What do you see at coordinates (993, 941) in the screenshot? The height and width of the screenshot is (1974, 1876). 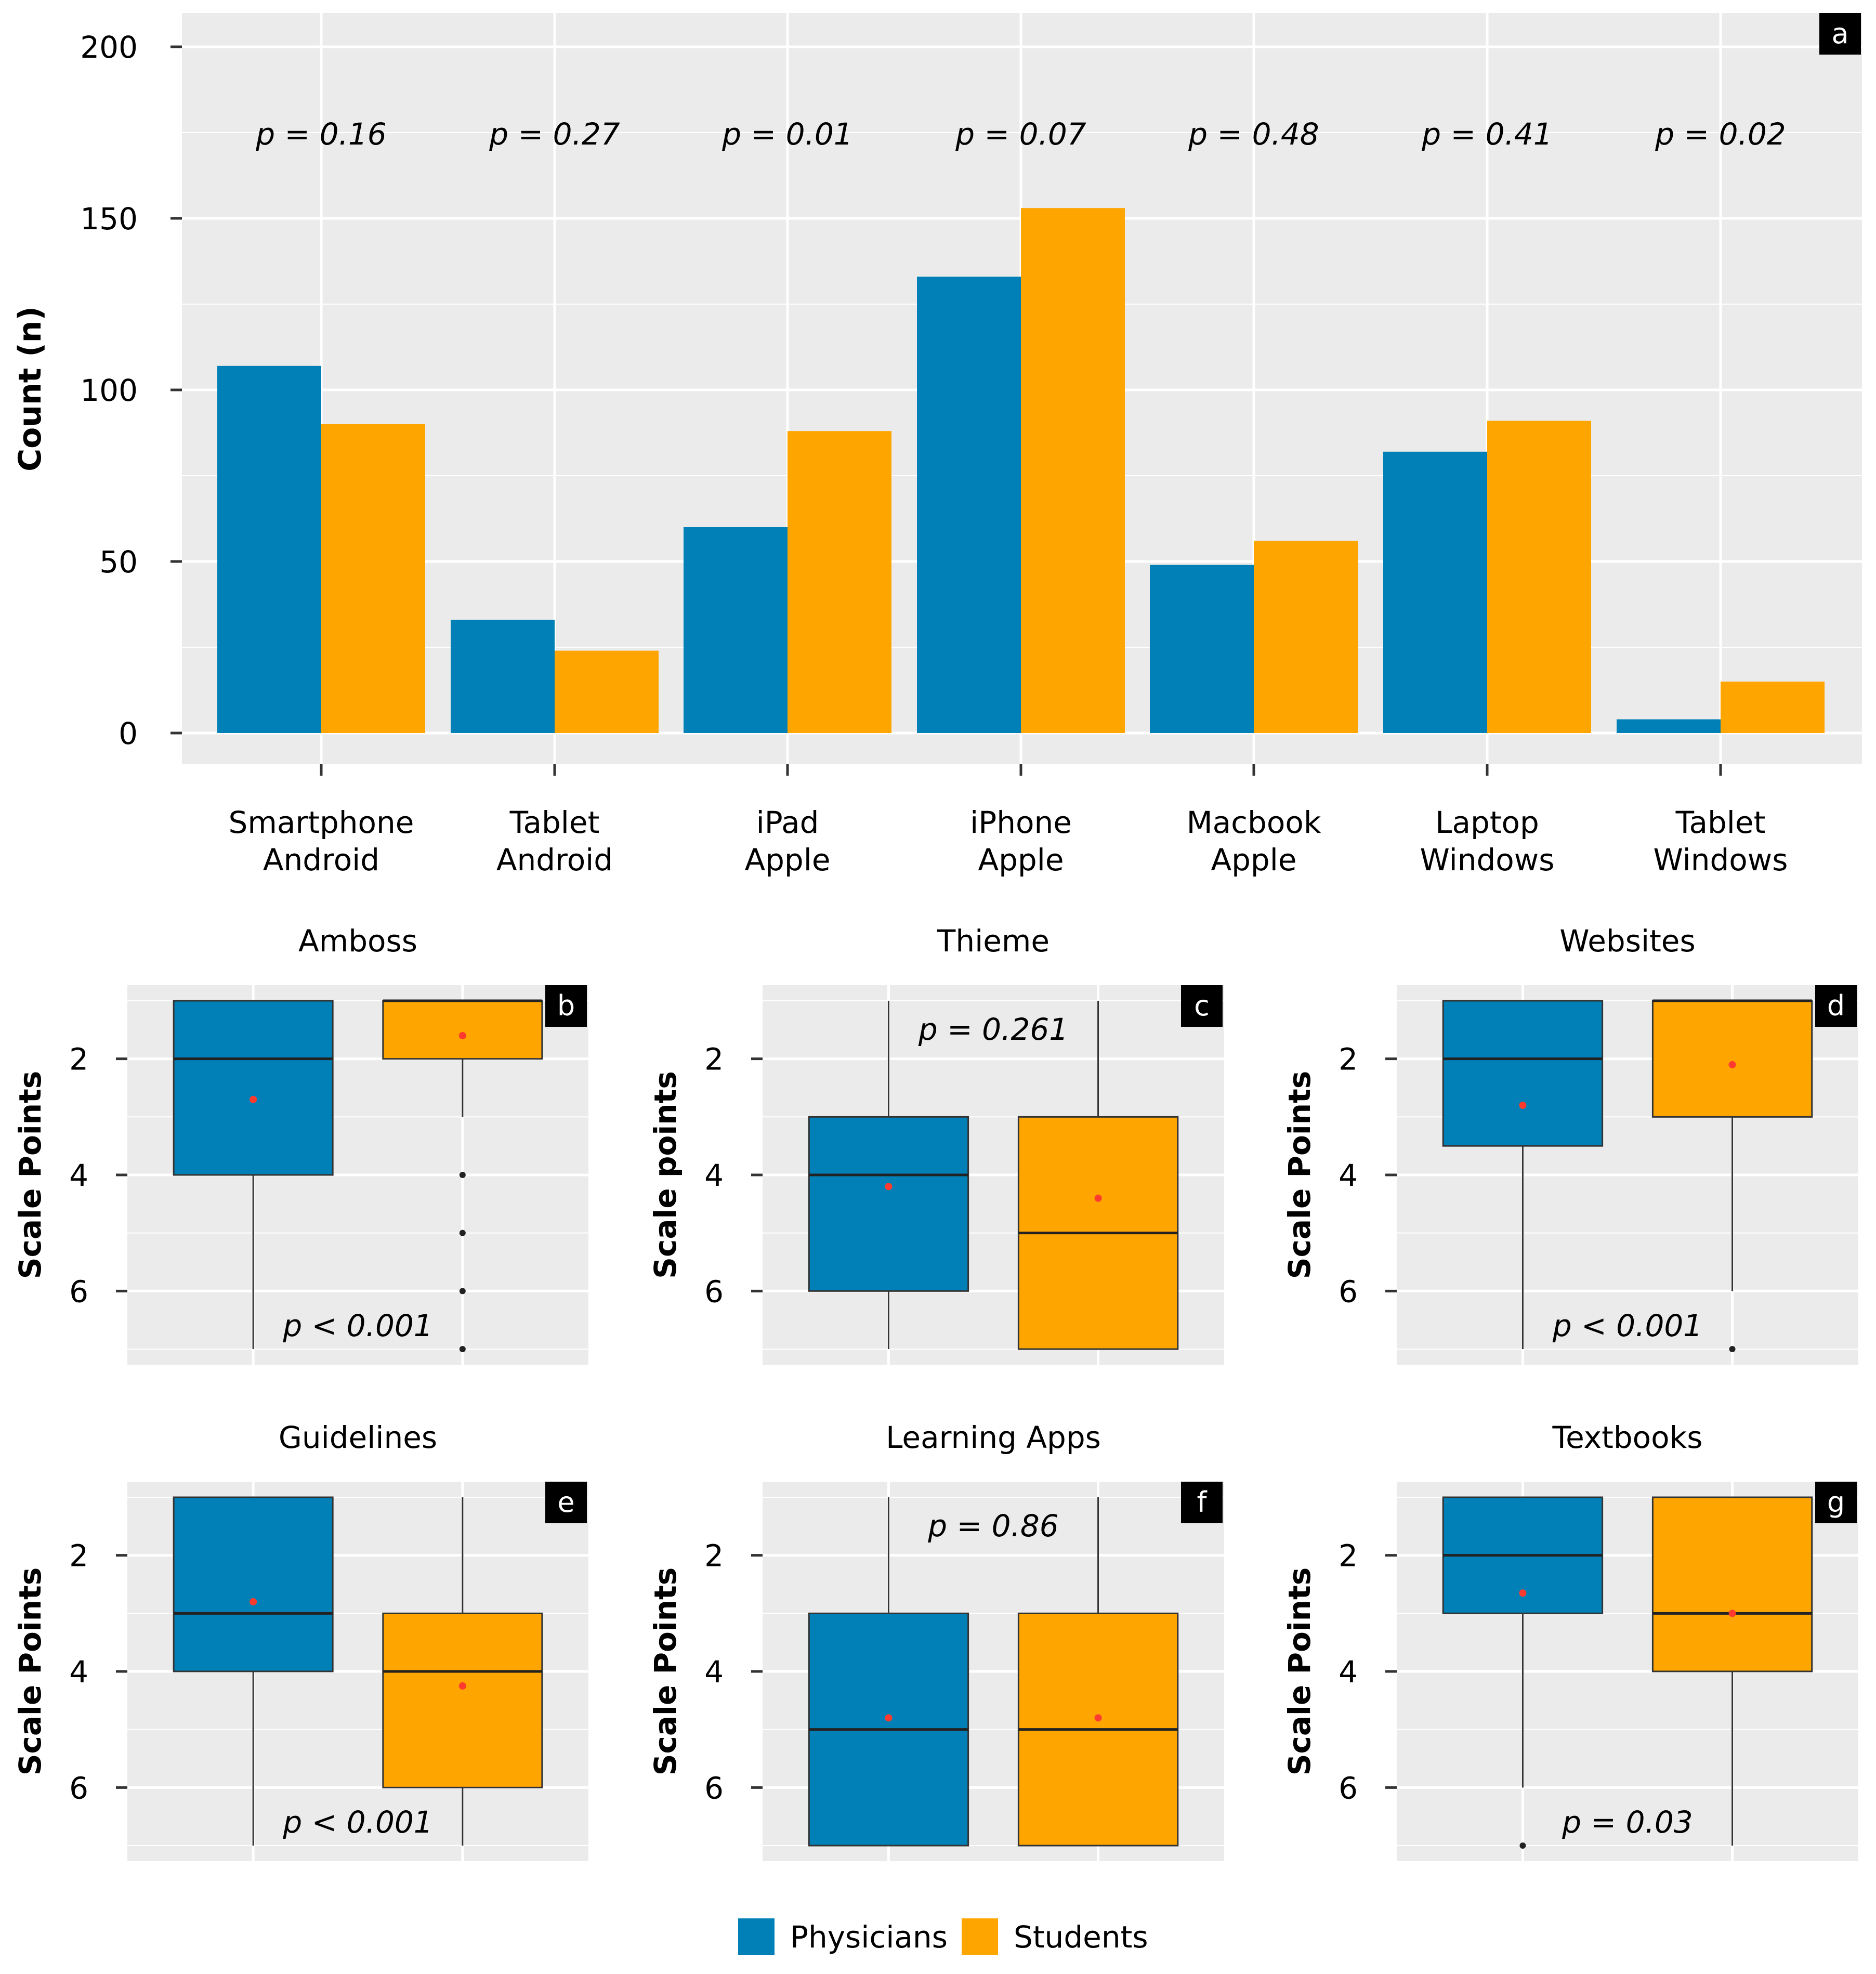 I see `panel-title: Thieme` at bounding box center [993, 941].